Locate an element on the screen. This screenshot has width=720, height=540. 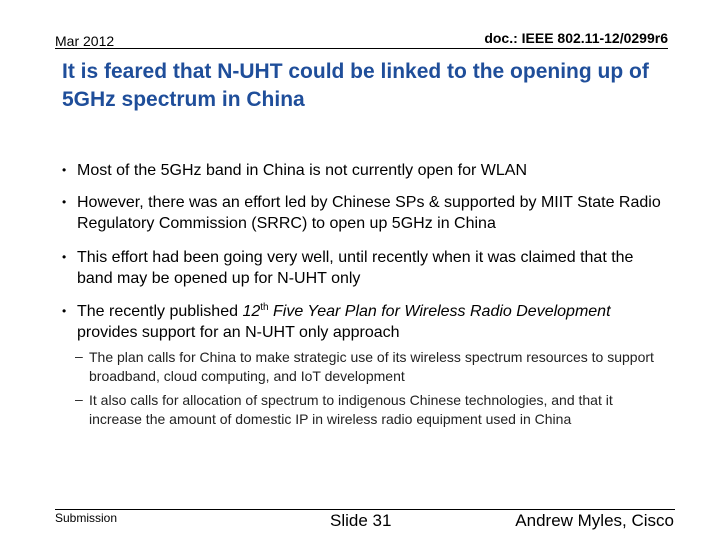
footer-left: Submission is located at coordinates (86, 518).